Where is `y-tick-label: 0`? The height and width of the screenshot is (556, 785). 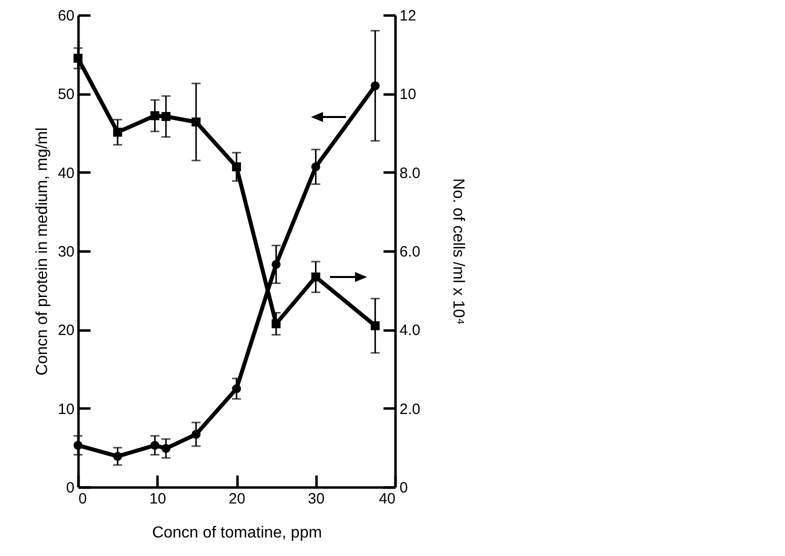 y-tick-label: 0 is located at coordinates (70, 488).